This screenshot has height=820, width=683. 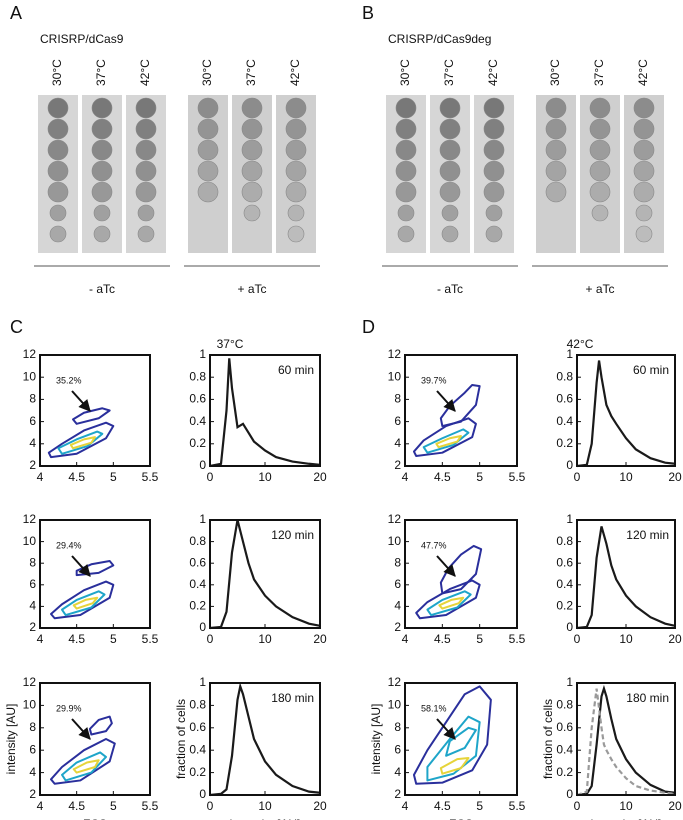 I want to click on annotation: 180 min, so click(x=292, y=698).